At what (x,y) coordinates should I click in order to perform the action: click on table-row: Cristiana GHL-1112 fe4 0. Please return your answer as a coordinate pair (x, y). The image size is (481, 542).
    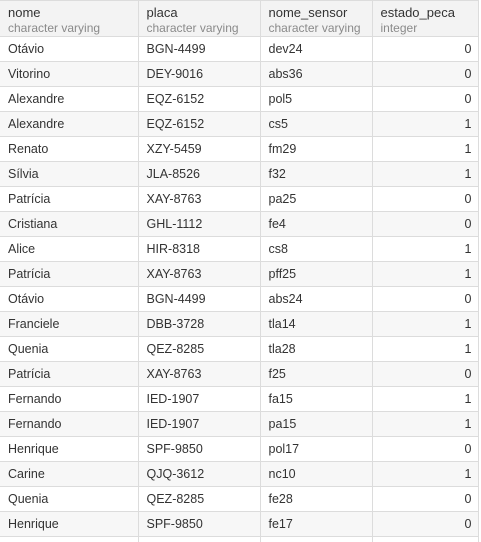
    Looking at the image, I should click on (239, 224).